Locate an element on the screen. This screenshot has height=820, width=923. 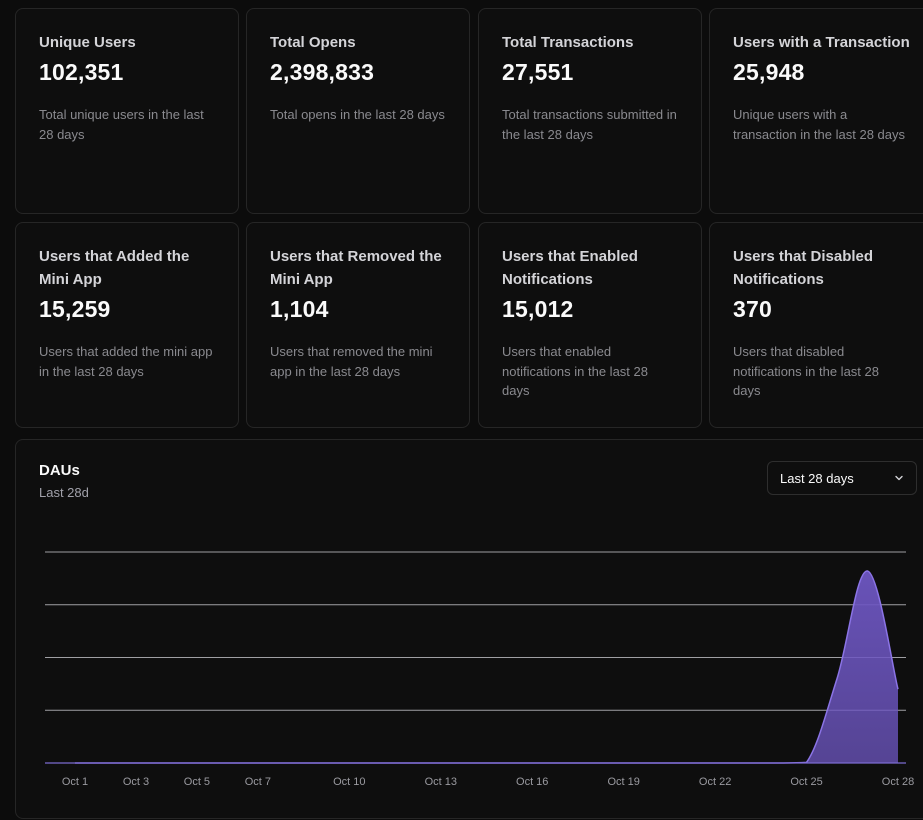
date-range-select: Last 28 days is located at coordinates (842, 478).